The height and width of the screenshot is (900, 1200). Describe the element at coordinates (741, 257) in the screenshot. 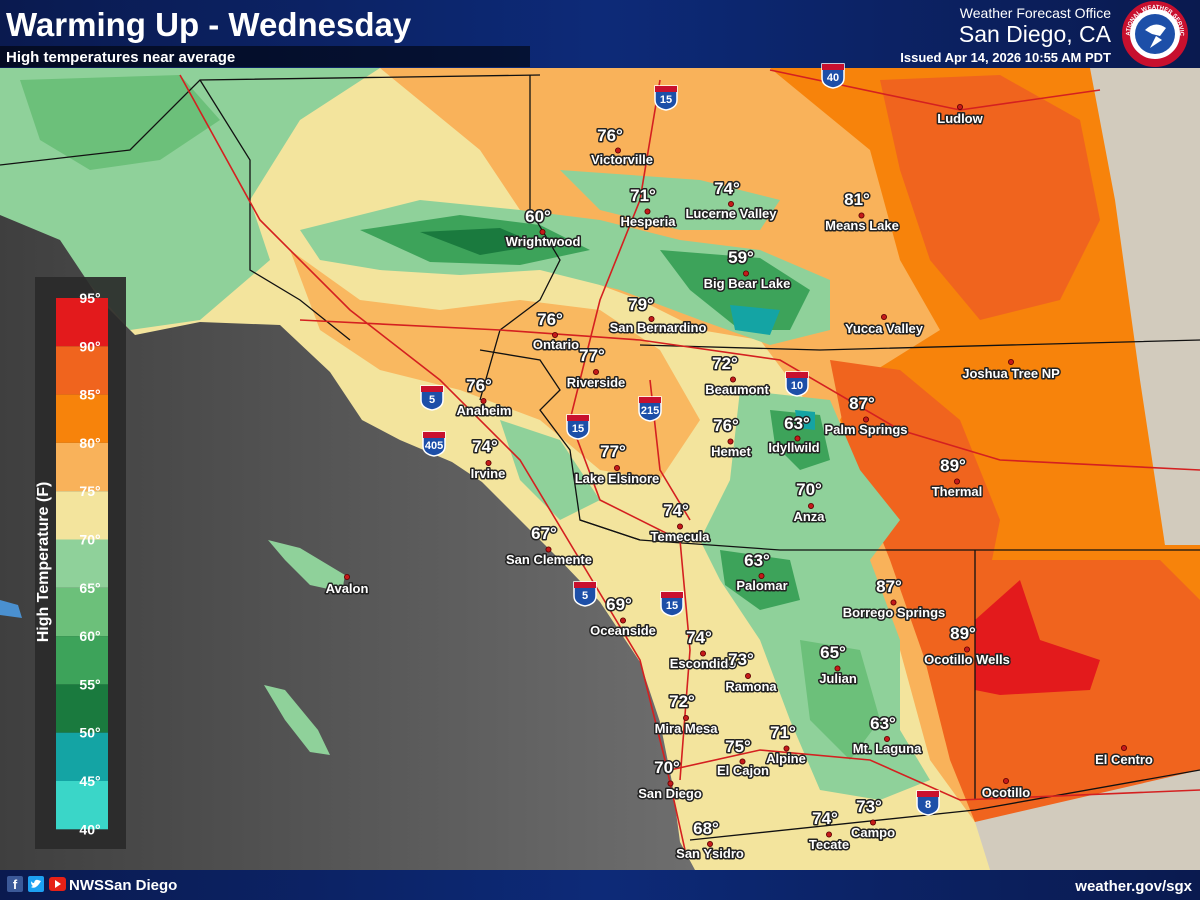

I see `city-temp: 59°` at that location.